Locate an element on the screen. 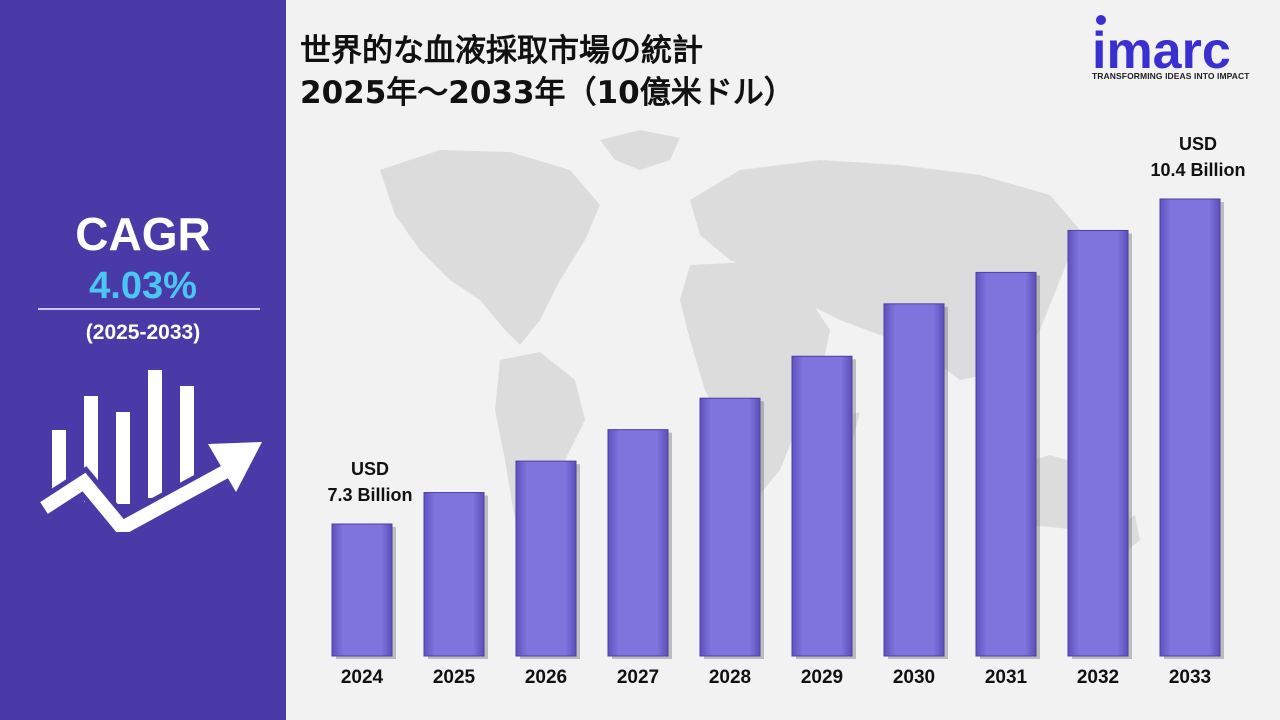 The image size is (1280, 720). cagr-value: 4.03% is located at coordinates (143, 286).